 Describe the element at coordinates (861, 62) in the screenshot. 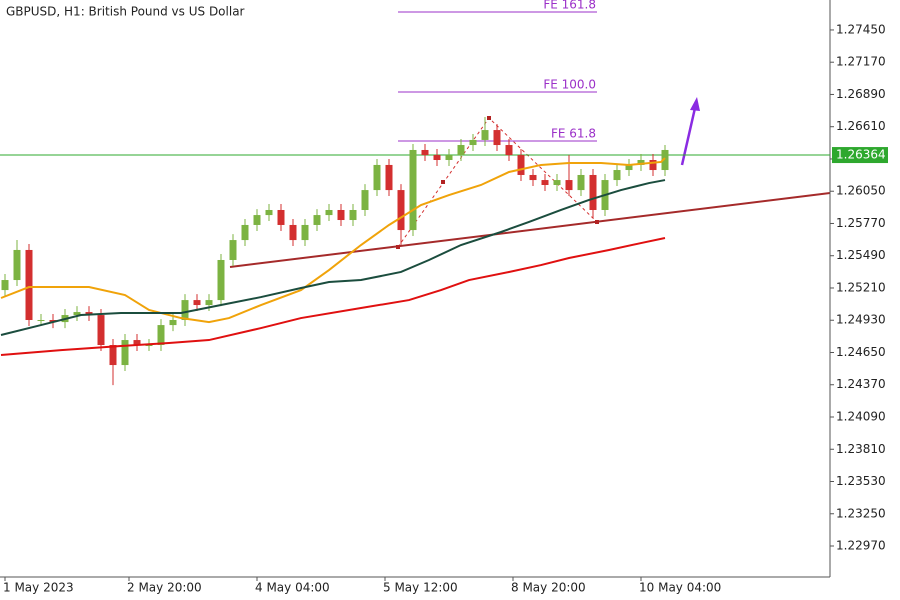

I see `y-tick-label: 1.27170` at that location.